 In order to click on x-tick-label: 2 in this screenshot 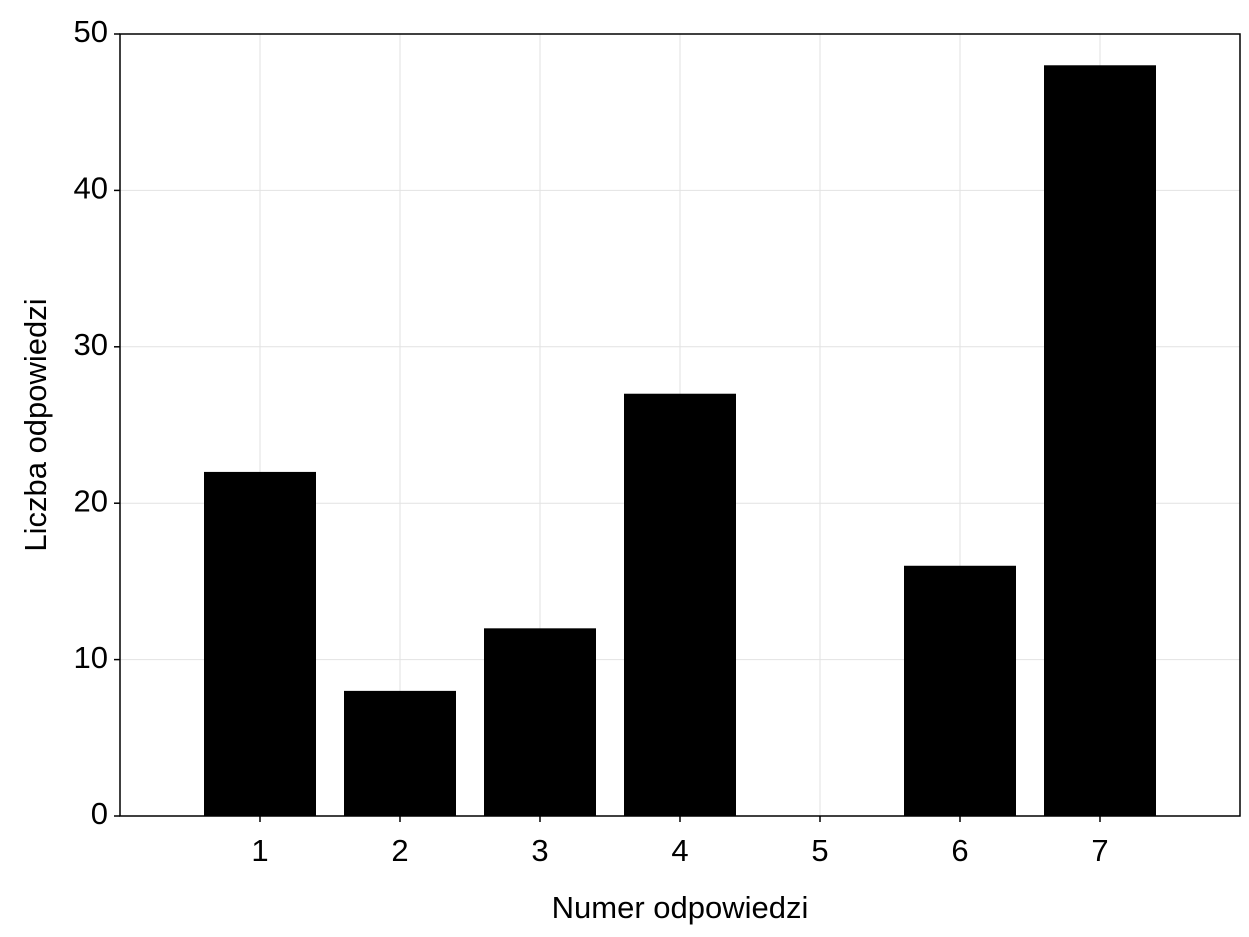, I will do `click(399, 850)`.